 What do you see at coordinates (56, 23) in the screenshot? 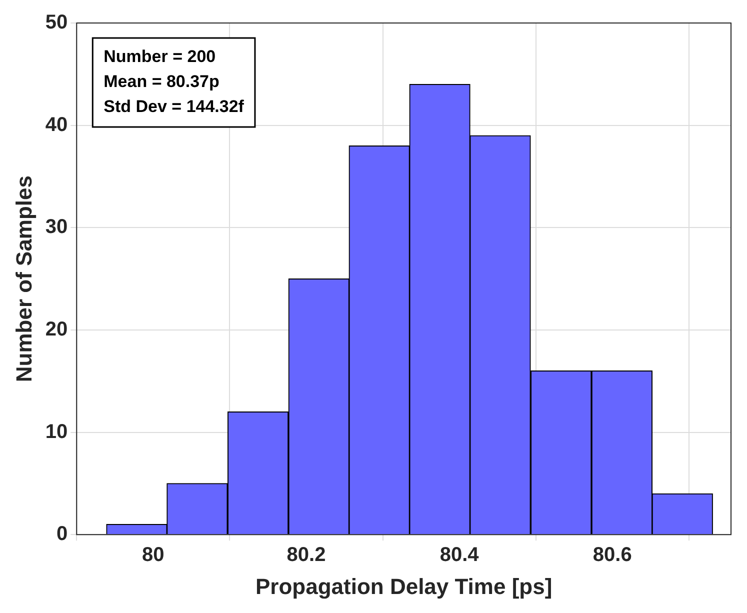
I see `y-tick-label: 50` at bounding box center [56, 23].